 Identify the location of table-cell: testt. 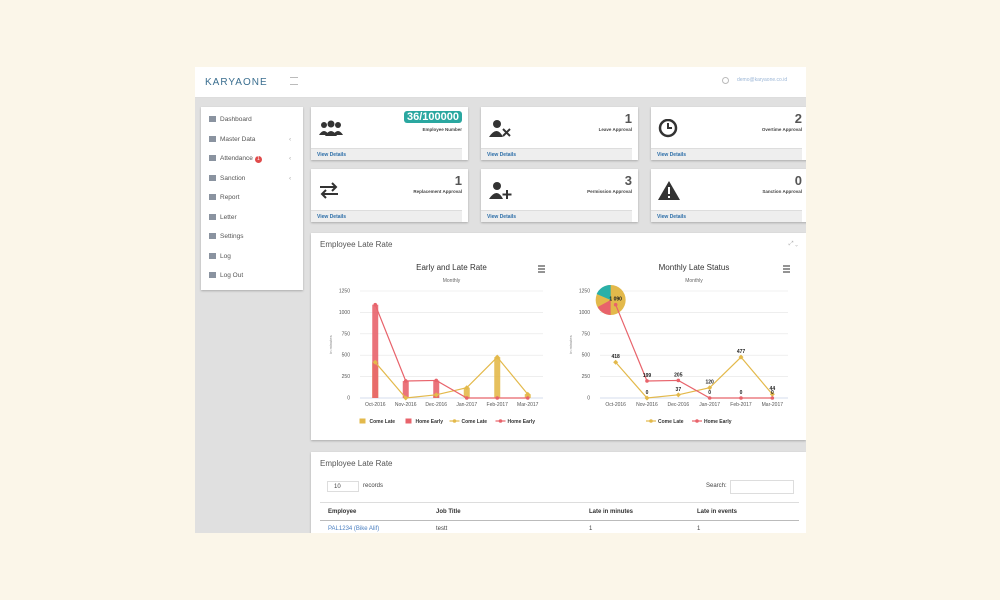
(442, 529).